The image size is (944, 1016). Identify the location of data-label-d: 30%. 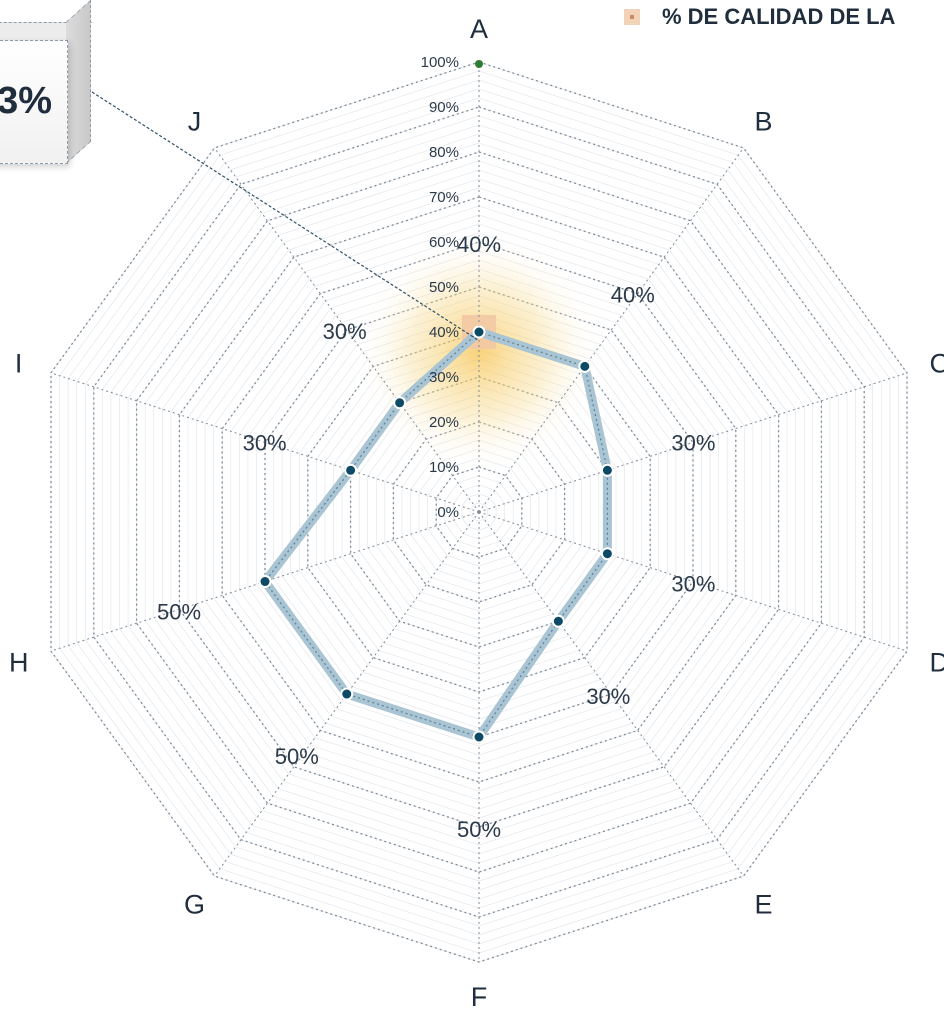
(693, 584).